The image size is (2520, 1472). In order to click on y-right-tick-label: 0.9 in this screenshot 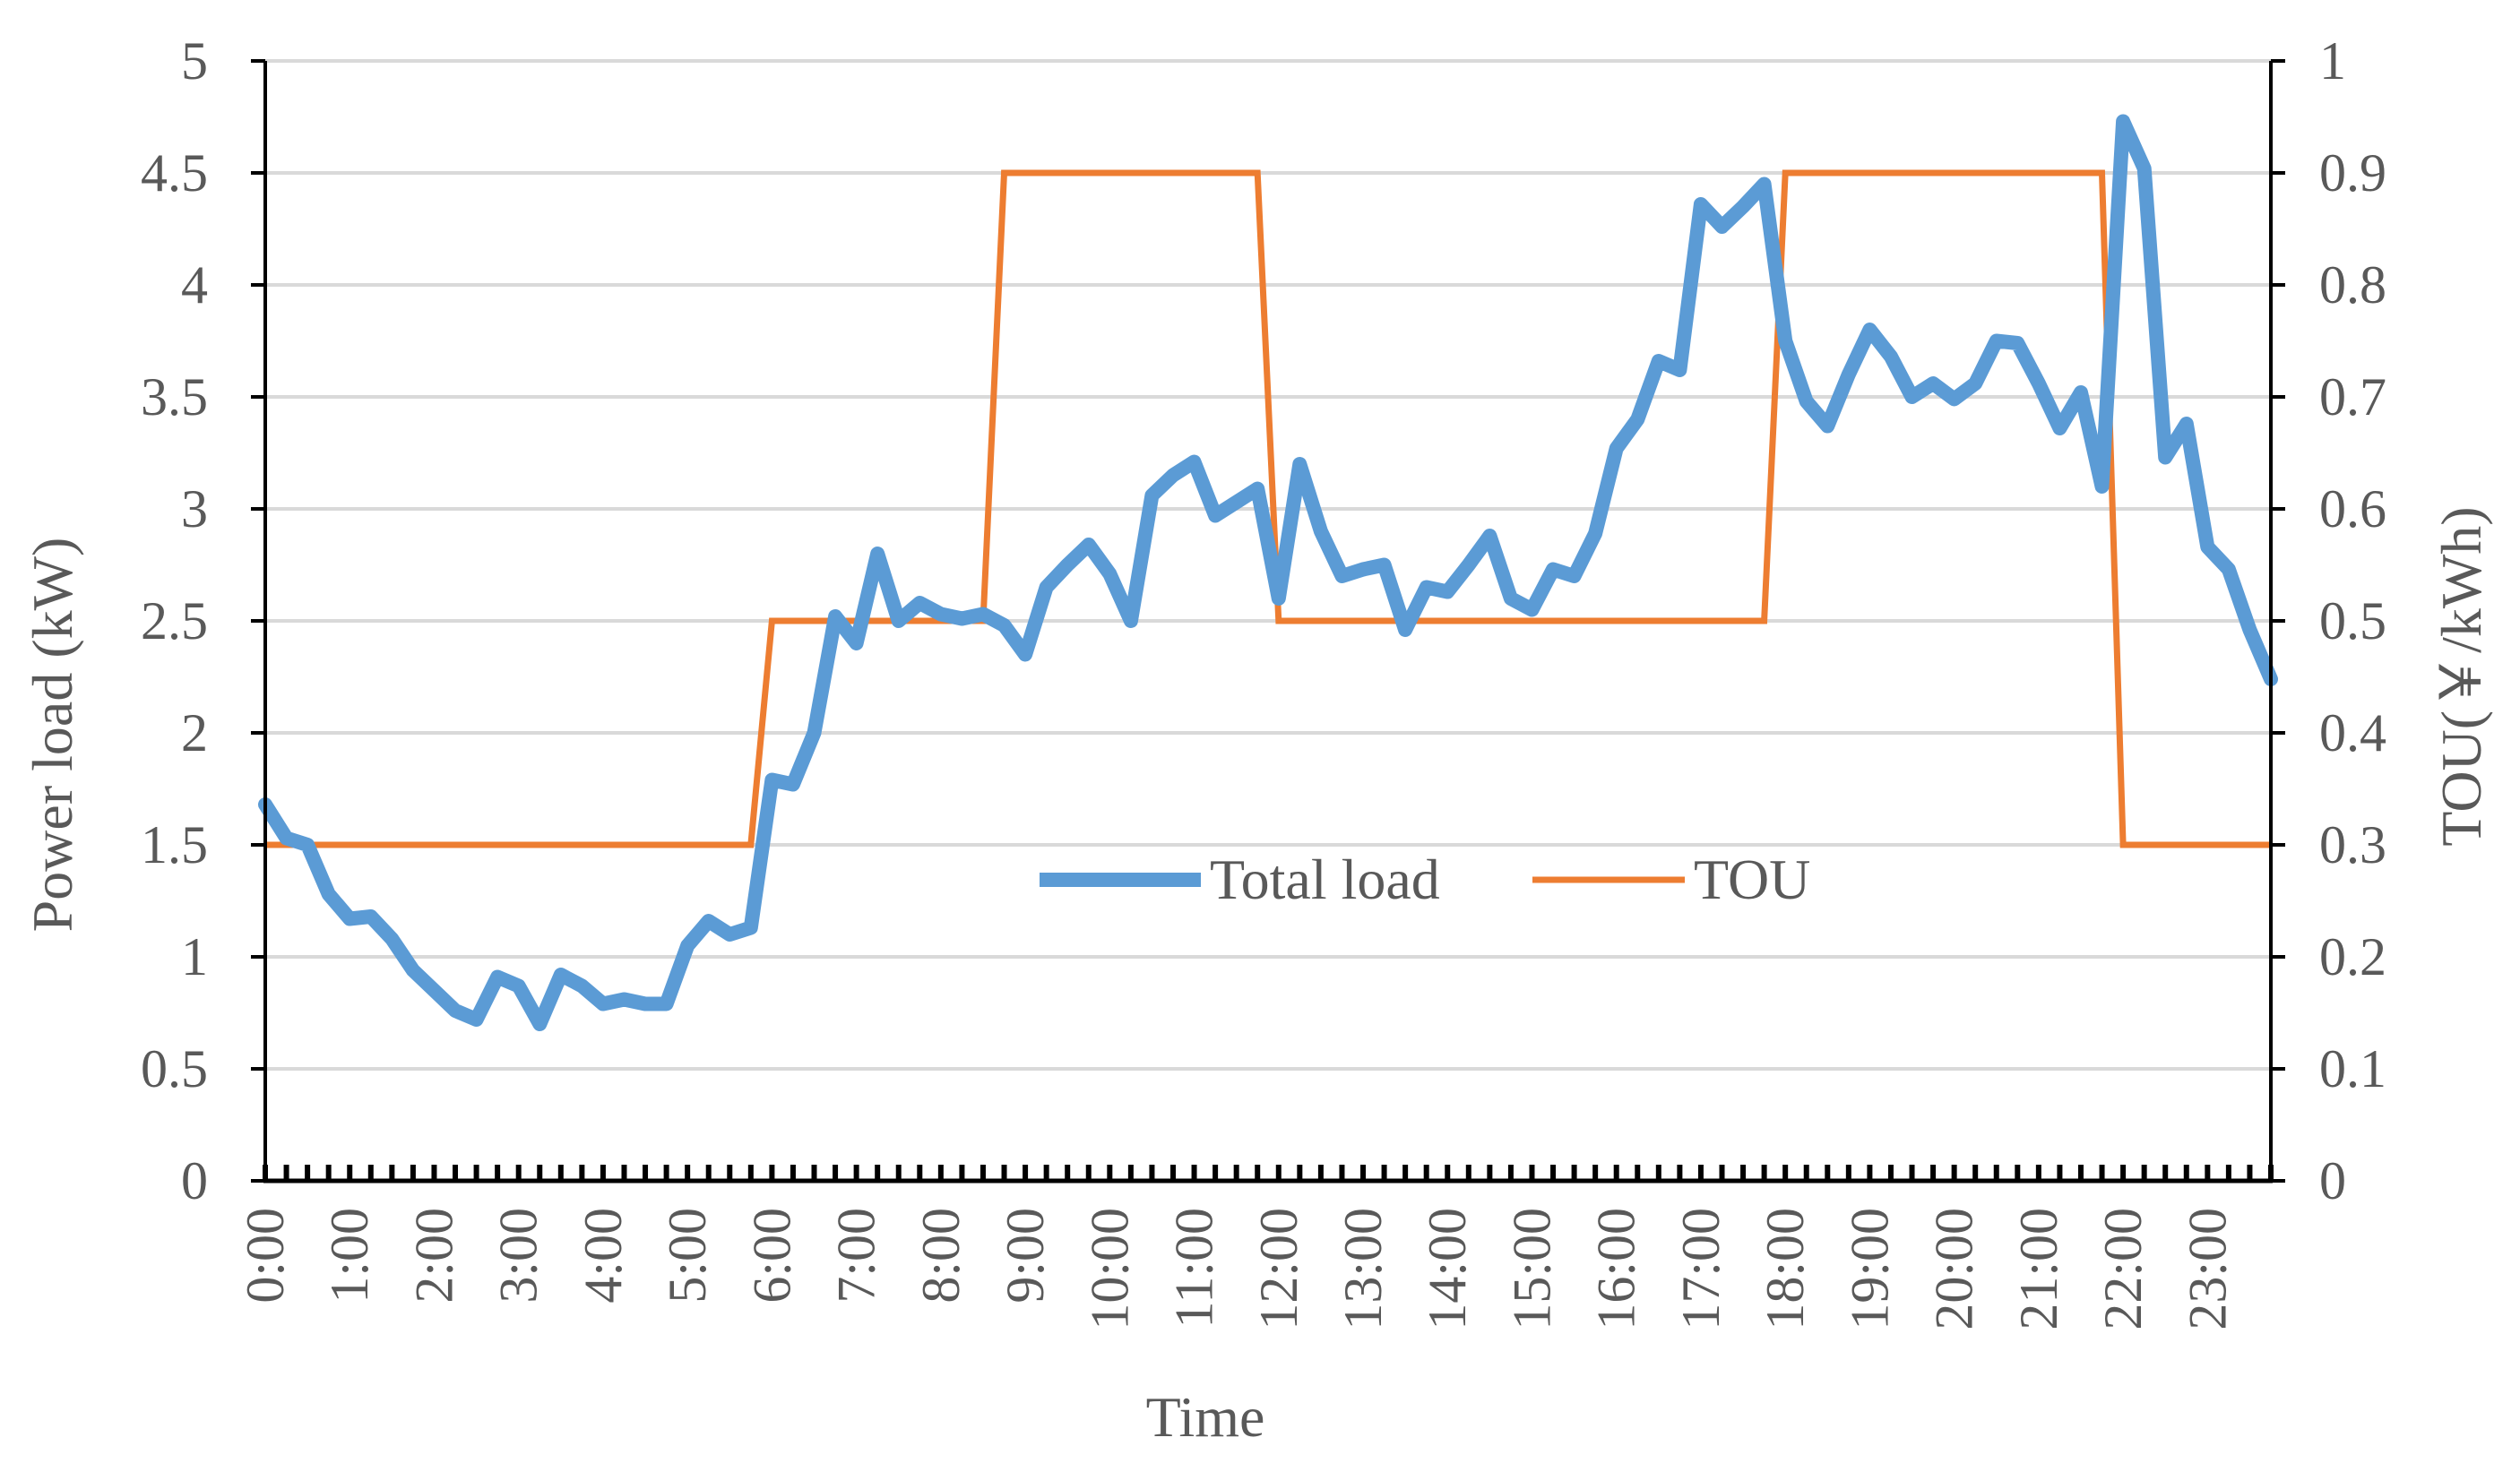, I will do `click(2352, 172)`.